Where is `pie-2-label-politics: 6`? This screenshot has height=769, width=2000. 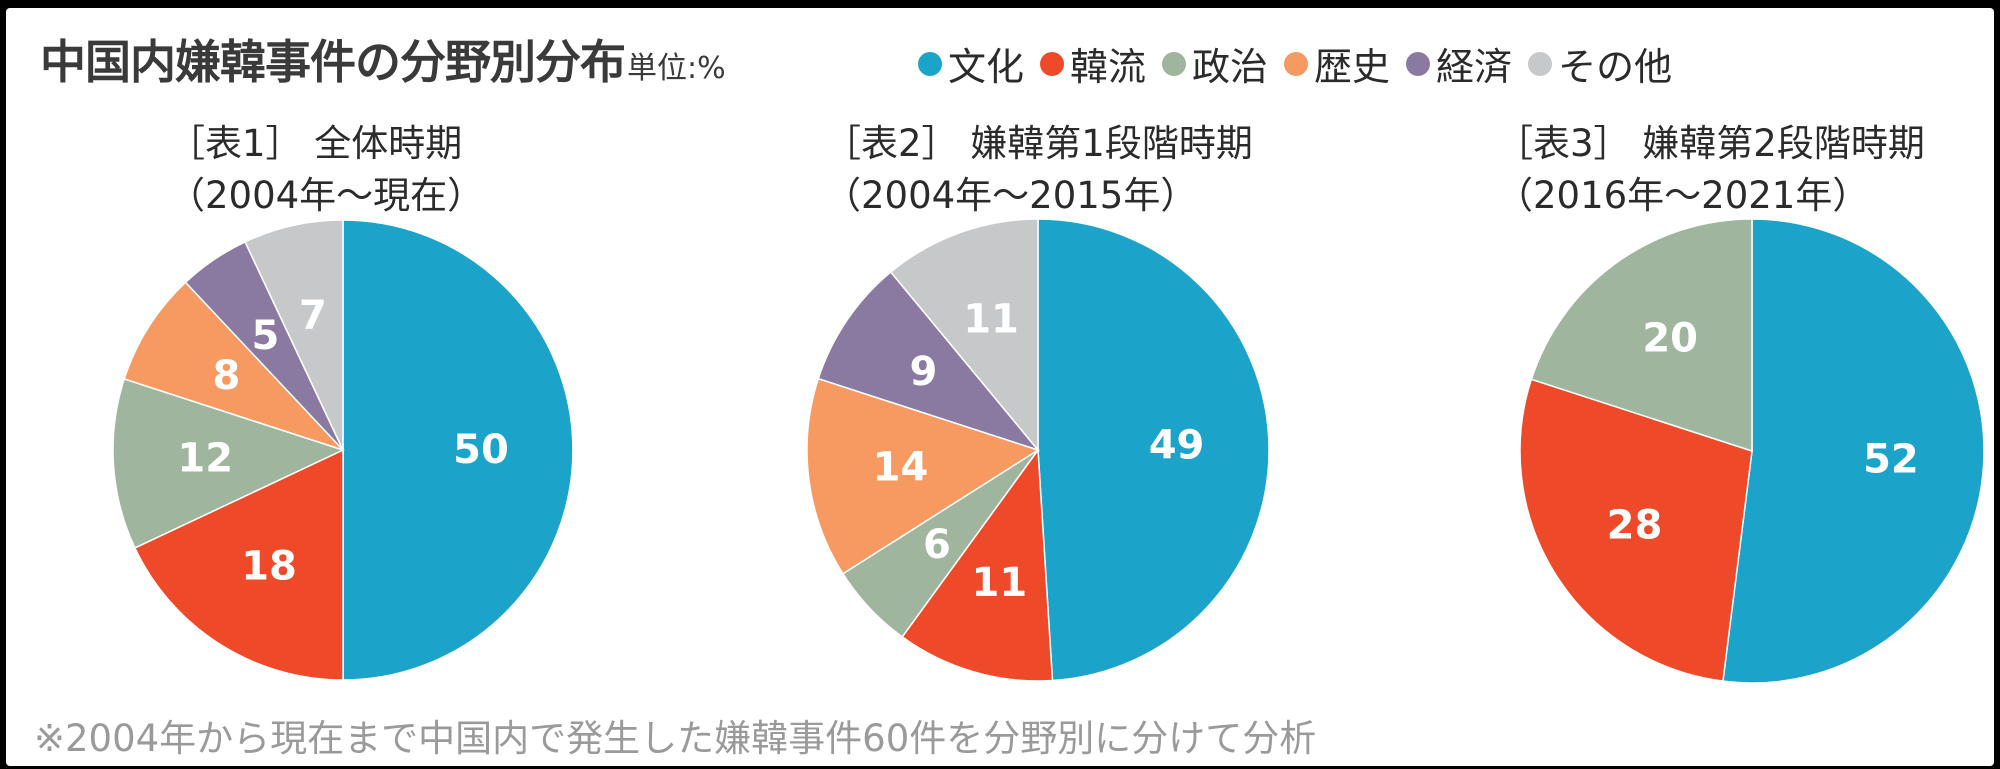 pie-2-label-politics: 6 is located at coordinates (937, 545).